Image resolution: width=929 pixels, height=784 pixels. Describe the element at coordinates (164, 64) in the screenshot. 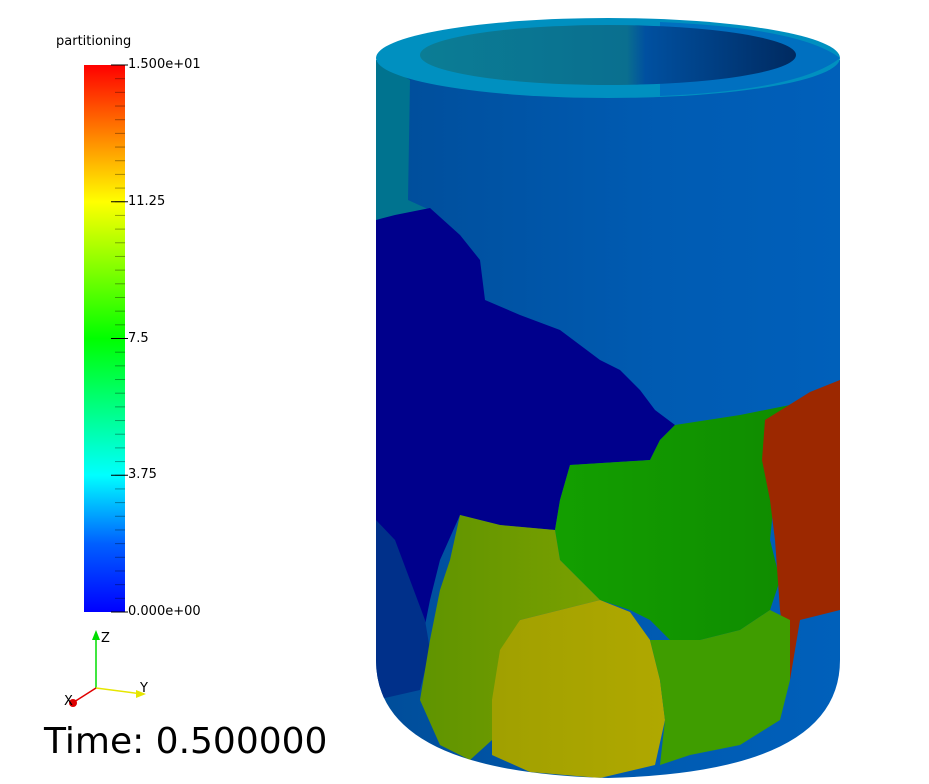

I see `legend-tick-label: 1.500e+01` at that location.